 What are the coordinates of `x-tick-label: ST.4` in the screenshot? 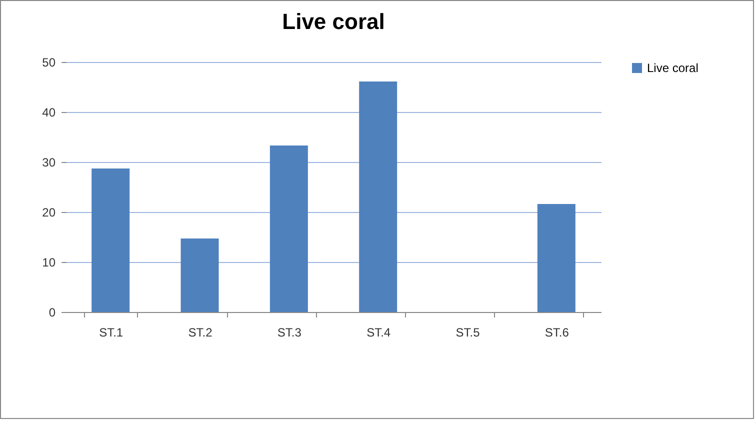 It's located at (378, 333).